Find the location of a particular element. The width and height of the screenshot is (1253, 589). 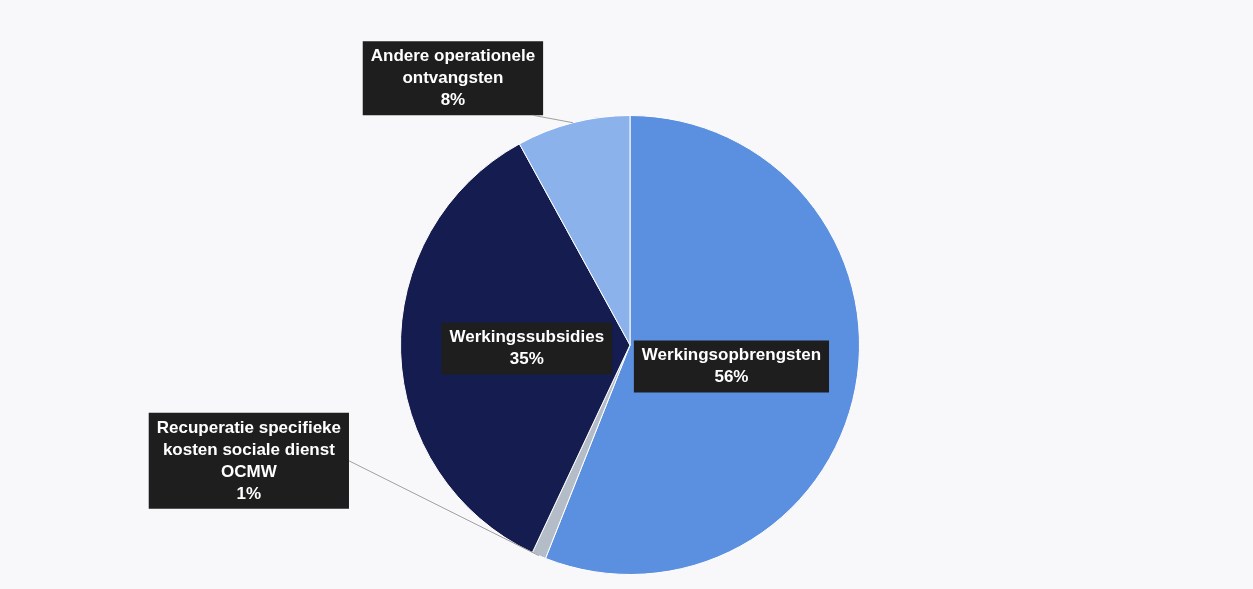

data-label: 8% is located at coordinates (453, 99).